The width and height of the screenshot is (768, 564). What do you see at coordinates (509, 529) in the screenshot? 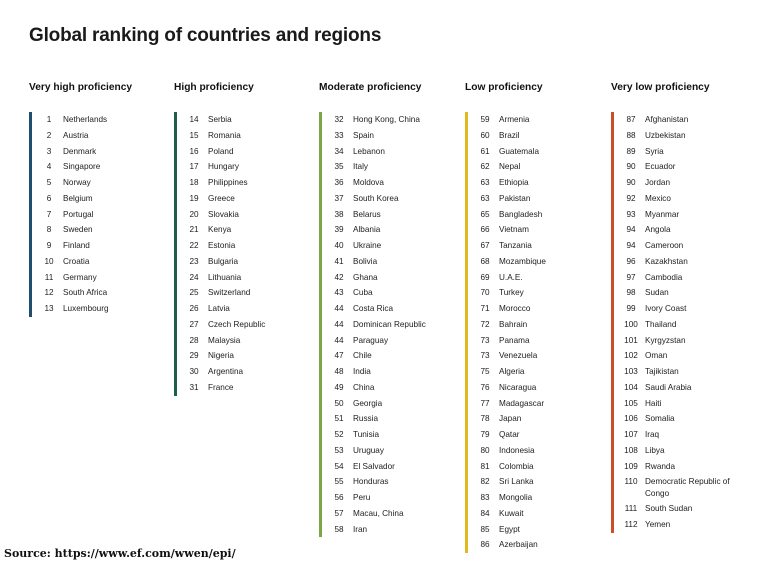
I see `country-name: Egypt` at bounding box center [509, 529].